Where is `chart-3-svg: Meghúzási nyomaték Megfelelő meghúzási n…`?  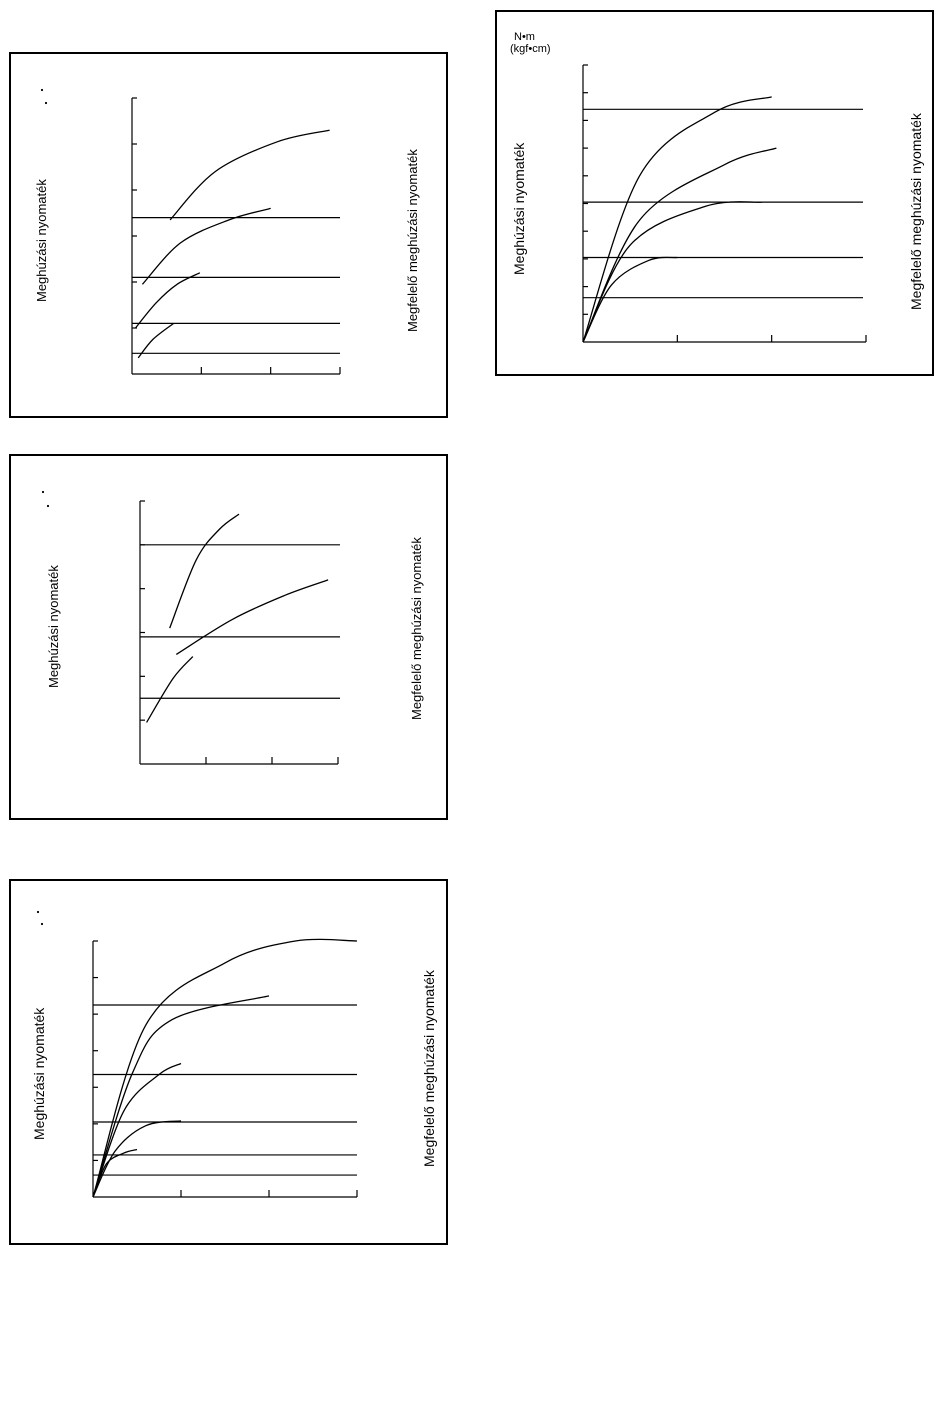 chart-3-svg: Meghúzási nyomaték Megfelelő meghúzási n… is located at coordinates (234, 1054).